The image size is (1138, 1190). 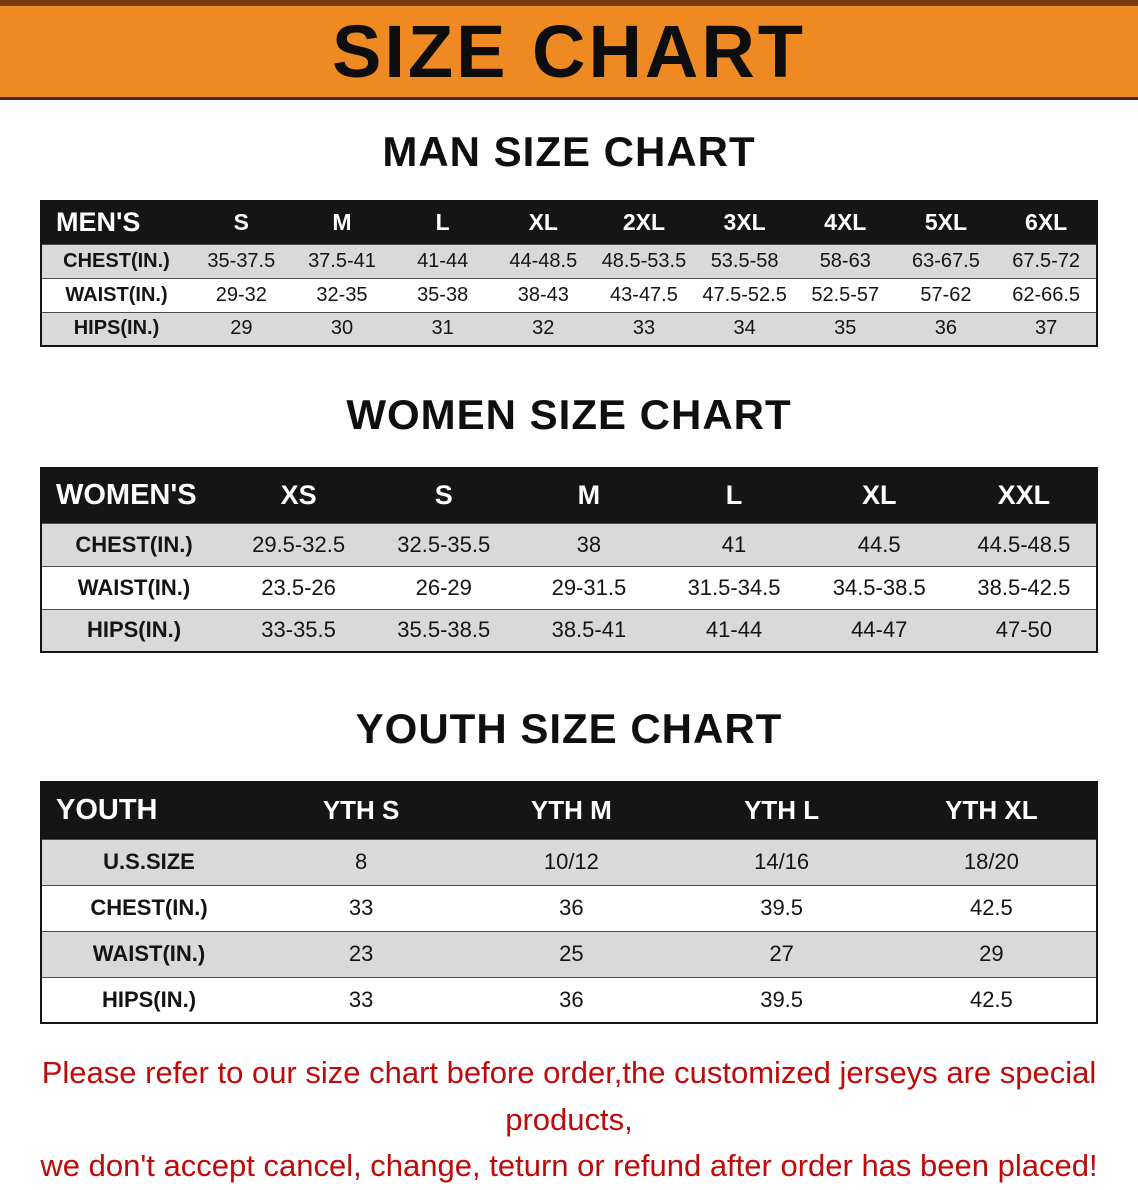 I want to click on size-value-cell: 38, so click(x=589, y=544).